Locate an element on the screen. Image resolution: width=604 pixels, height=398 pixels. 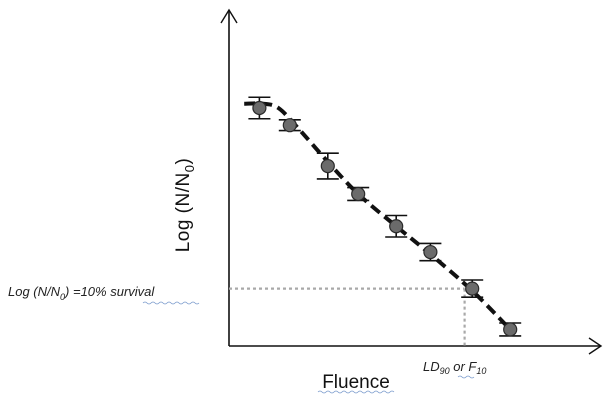
ref-label-spellcheck-underline is located at coordinates (171, 303).